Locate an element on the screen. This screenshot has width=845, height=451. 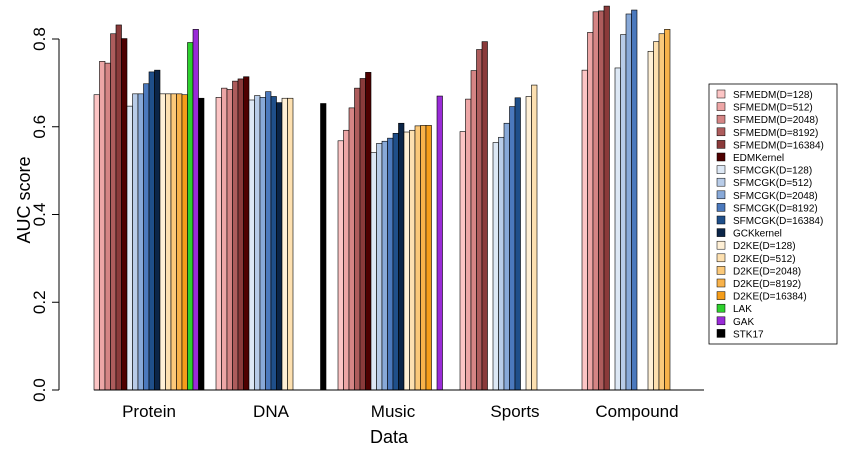
legend-label: GAK is located at coordinates (743, 322).